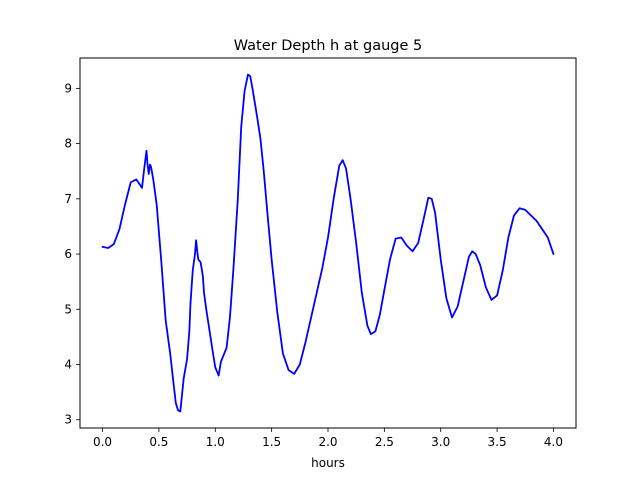 Image resolution: width=640 pixels, height=480 pixels. I want to click on y-tick-label: 4, so click(68, 364).